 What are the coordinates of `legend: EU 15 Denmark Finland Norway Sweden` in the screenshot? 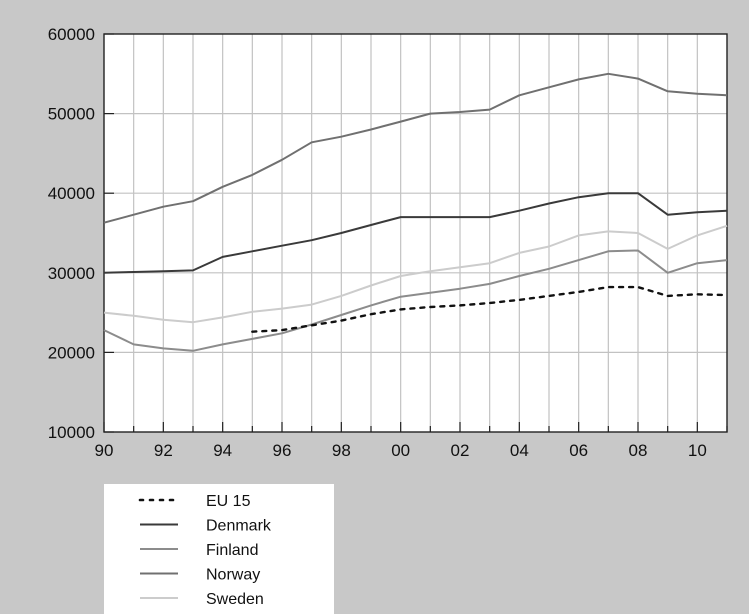 It's located at (219, 549).